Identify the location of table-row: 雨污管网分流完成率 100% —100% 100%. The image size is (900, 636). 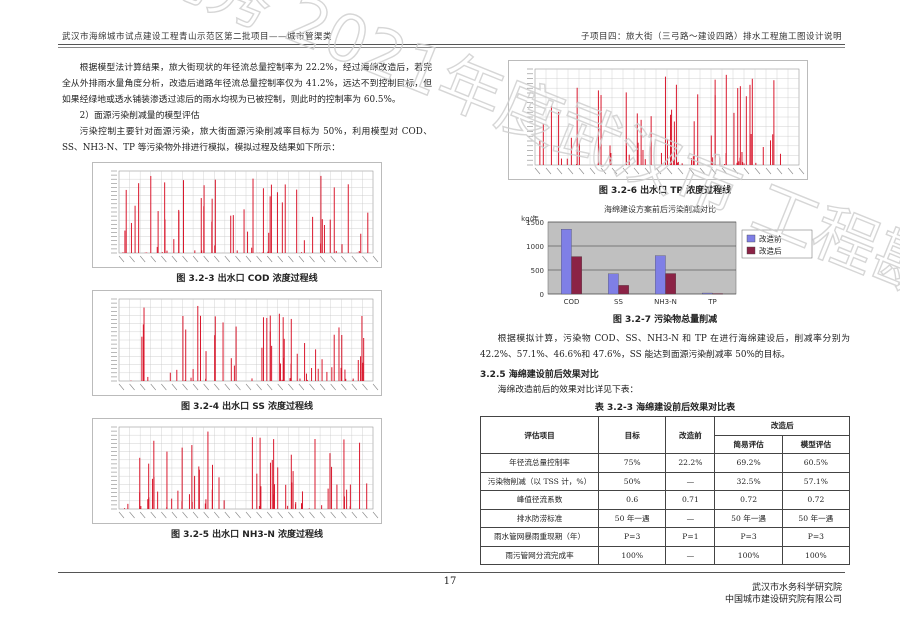
(665, 555).